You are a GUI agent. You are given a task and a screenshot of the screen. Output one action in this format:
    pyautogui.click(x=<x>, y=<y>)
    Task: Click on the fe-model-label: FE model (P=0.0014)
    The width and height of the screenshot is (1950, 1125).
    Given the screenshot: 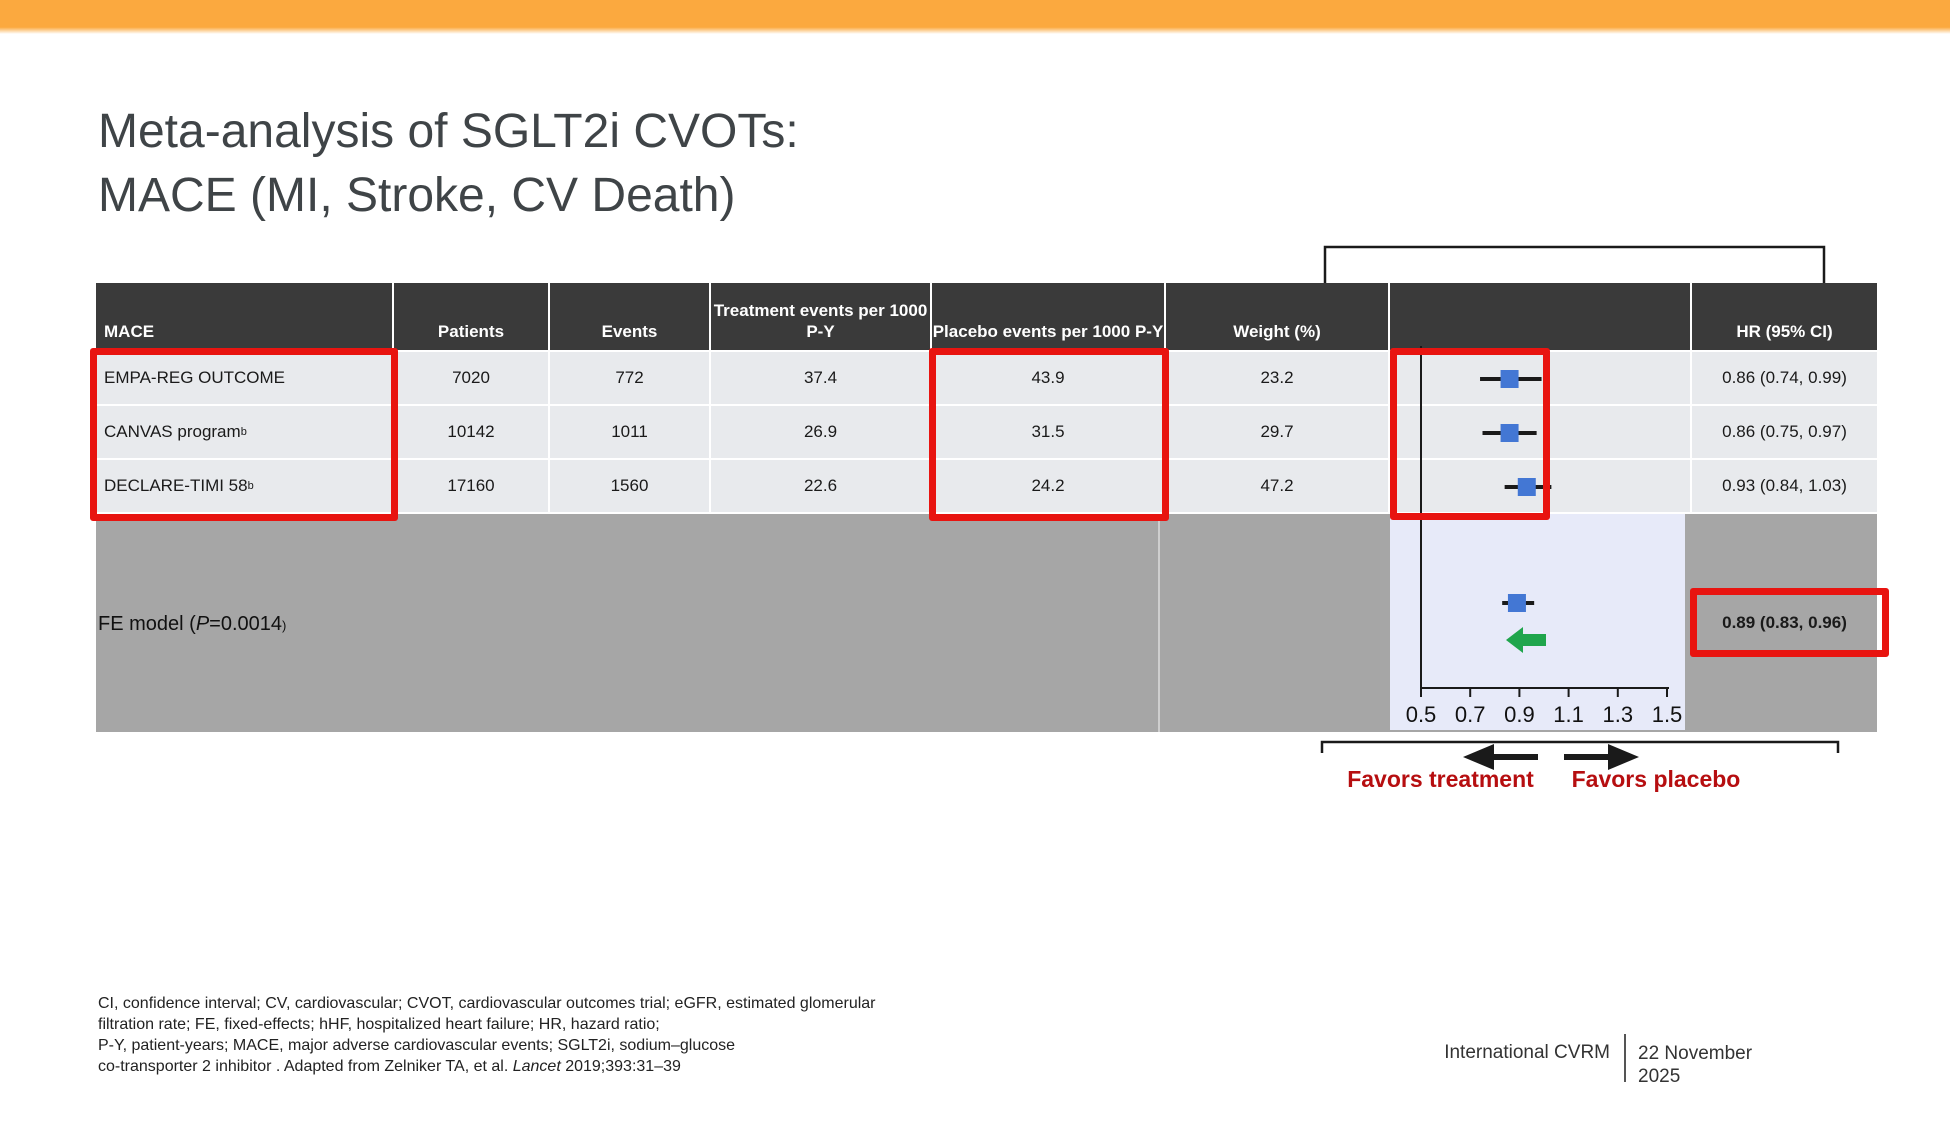 What is the action you would take?
    pyautogui.click(x=192, y=624)
    